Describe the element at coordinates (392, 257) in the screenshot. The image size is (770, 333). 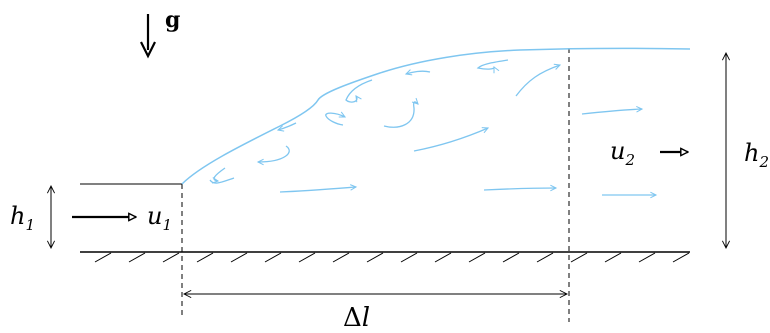
I see `ground-hatching` at that location.